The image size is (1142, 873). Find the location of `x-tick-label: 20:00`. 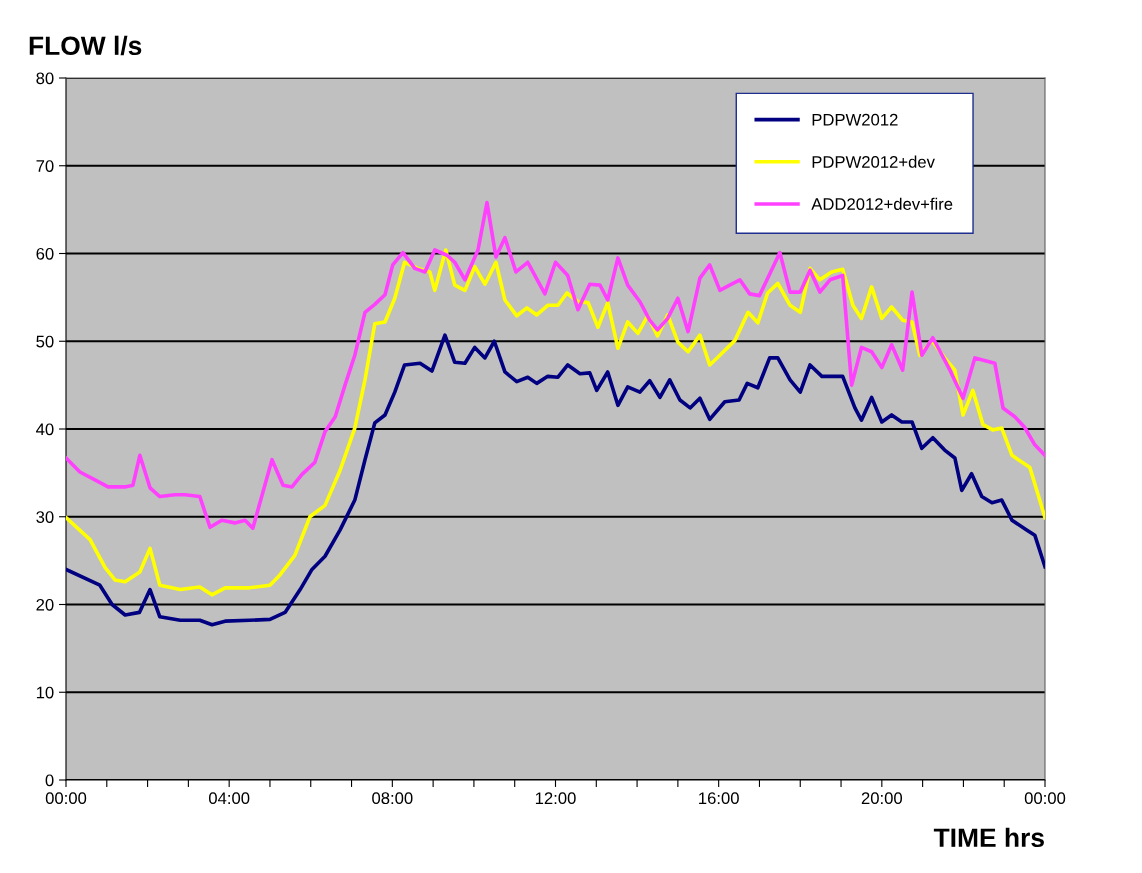

x-tick-label: 20:00 is located at coordinates (882, 798).